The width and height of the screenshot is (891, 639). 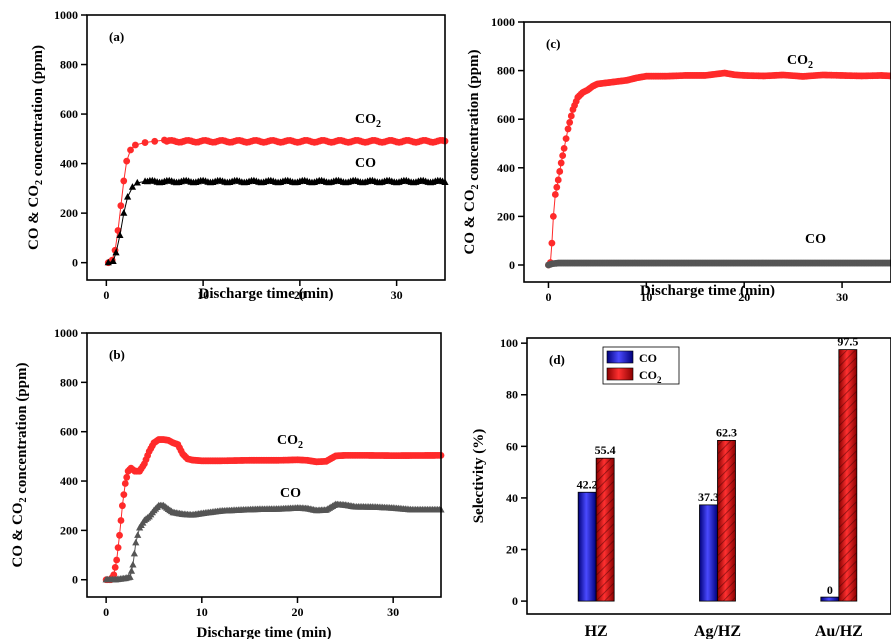 What do you see at coordinates (512, 498) in the screenshot?
I see `y-tick-label: 40` at bounding box center [512, 498].